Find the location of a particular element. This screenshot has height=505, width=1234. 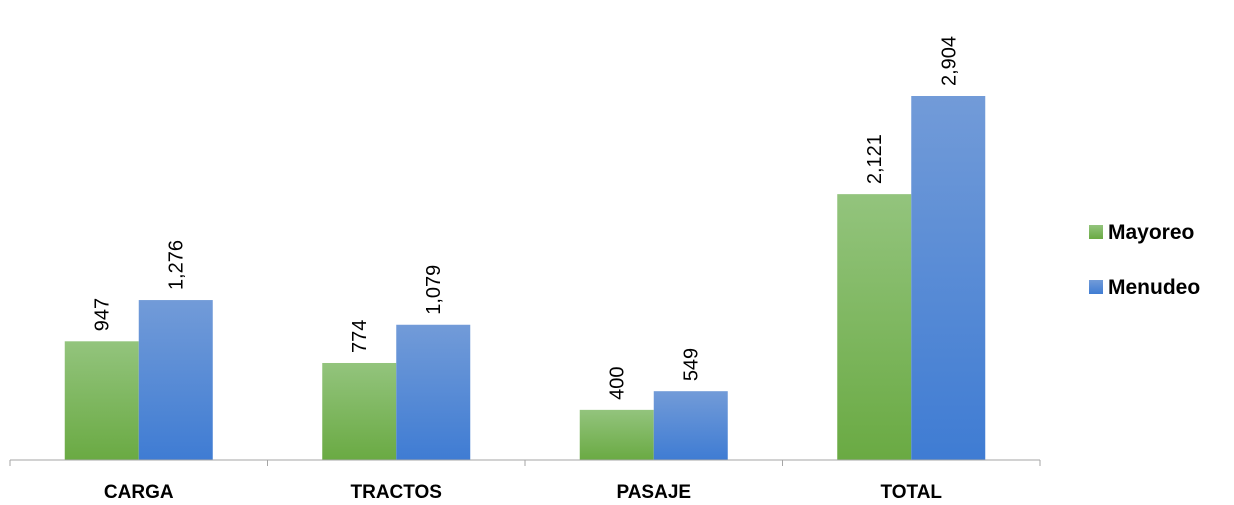

category-label-total: TOTAL is located at coordinates (911, 492).